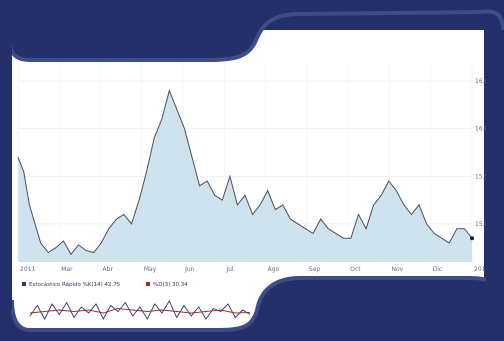 This screenshot has height=341, width=504. I want to click on x-tick-label: Mar, so click(67, 269).